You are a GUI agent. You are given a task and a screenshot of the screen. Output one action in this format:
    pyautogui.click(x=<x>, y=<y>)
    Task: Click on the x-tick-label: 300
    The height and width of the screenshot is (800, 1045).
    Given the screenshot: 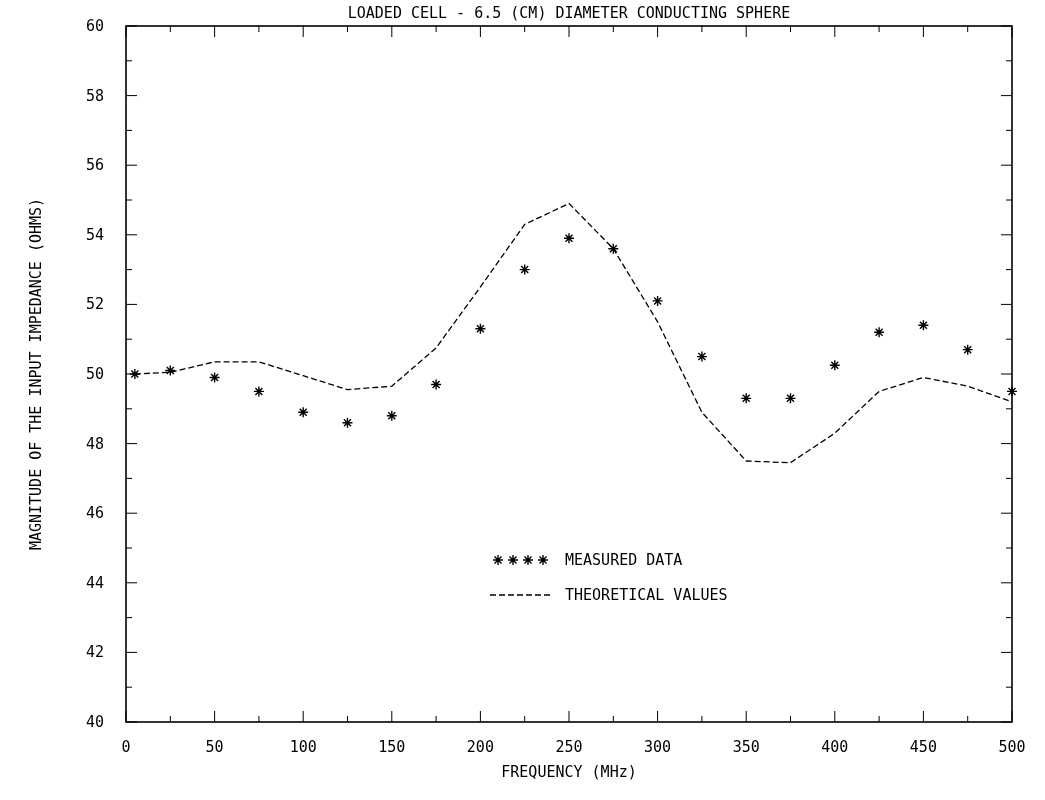 What is the action you would take?
    pyautogui.click(x=658, y=747)
    